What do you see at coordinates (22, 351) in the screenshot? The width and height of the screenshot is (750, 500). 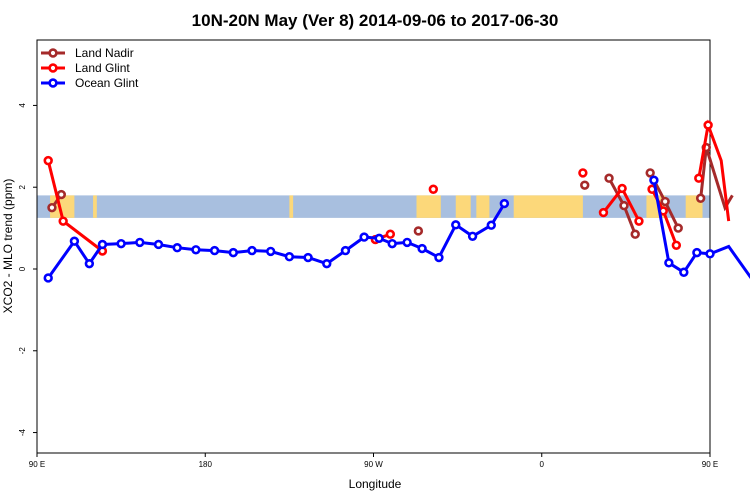 I see `y-tick-label: -2` at bounding box center [22, 351].